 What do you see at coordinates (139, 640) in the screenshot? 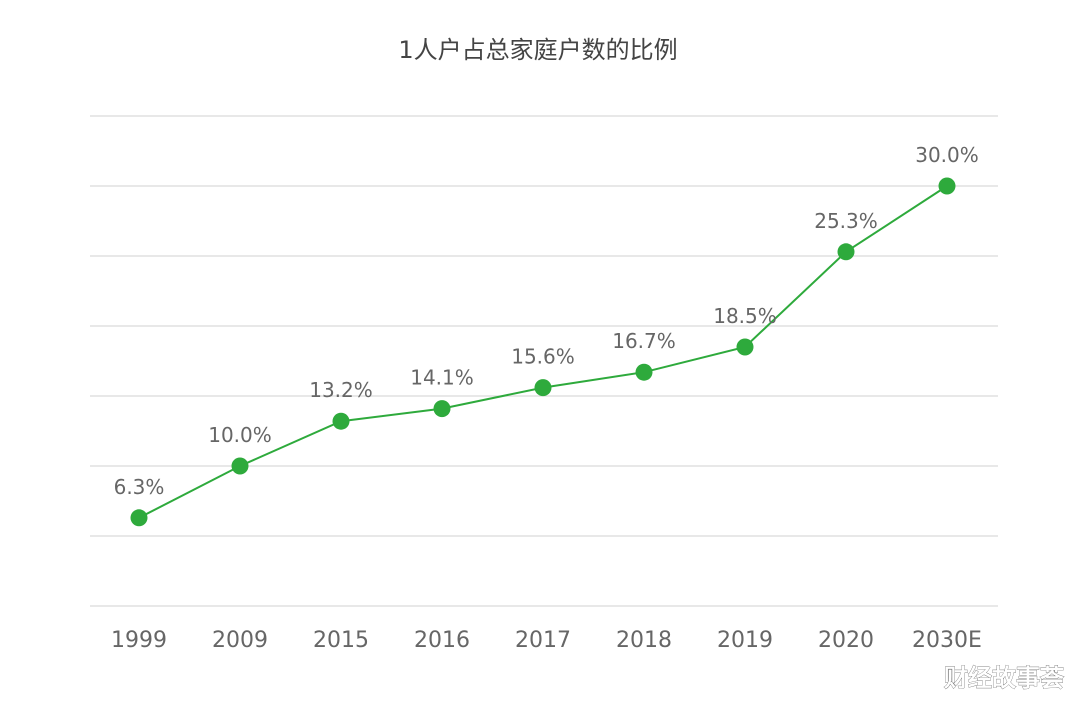
I see `x-tick-label: 1999` at bounding box center [139, 640].